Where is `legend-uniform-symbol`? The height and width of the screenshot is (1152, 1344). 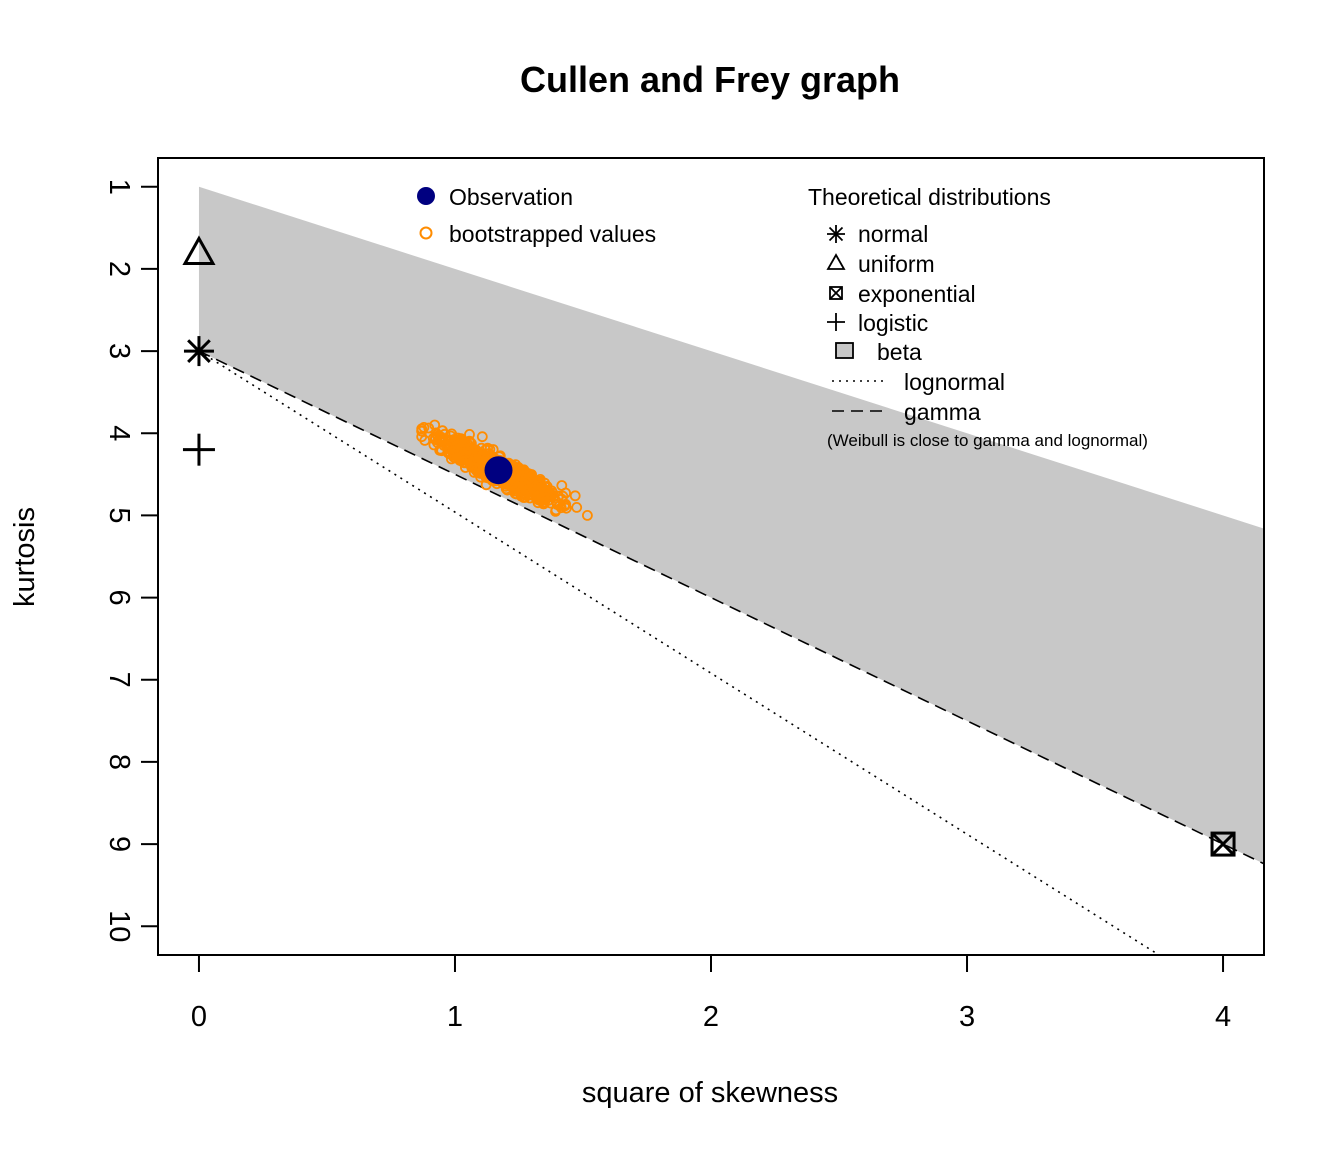 legend-uniform-symbol is located at coordinates (836, 261).